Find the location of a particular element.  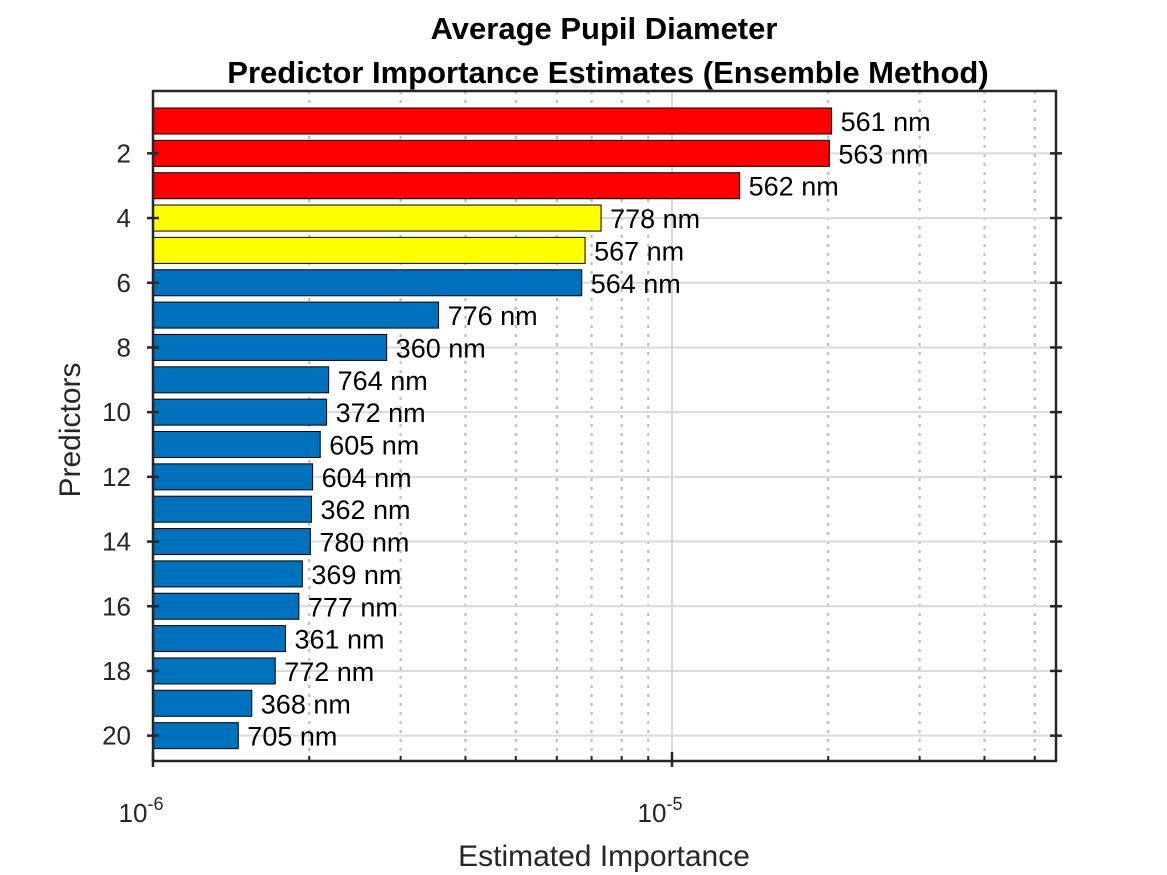

x-tick-labels: 10⁻⁶ 10⁻⁵ is located at coordinates (577, 790).